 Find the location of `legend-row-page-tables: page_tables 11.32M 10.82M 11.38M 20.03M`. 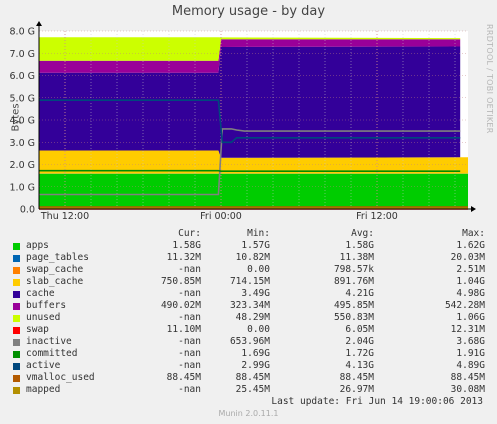

legend-row-page-tables: page_tables 11.32M 10.82M 11.38M 20.03M is located at coordinates (248, 258).